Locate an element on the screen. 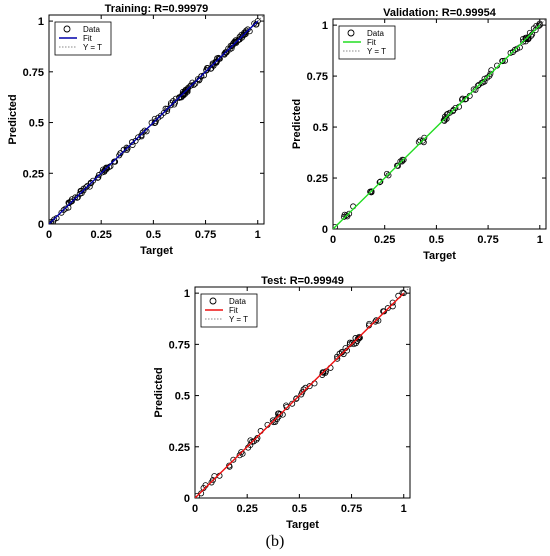  y-tick-label: 0 is located at coordinates (41, 225).